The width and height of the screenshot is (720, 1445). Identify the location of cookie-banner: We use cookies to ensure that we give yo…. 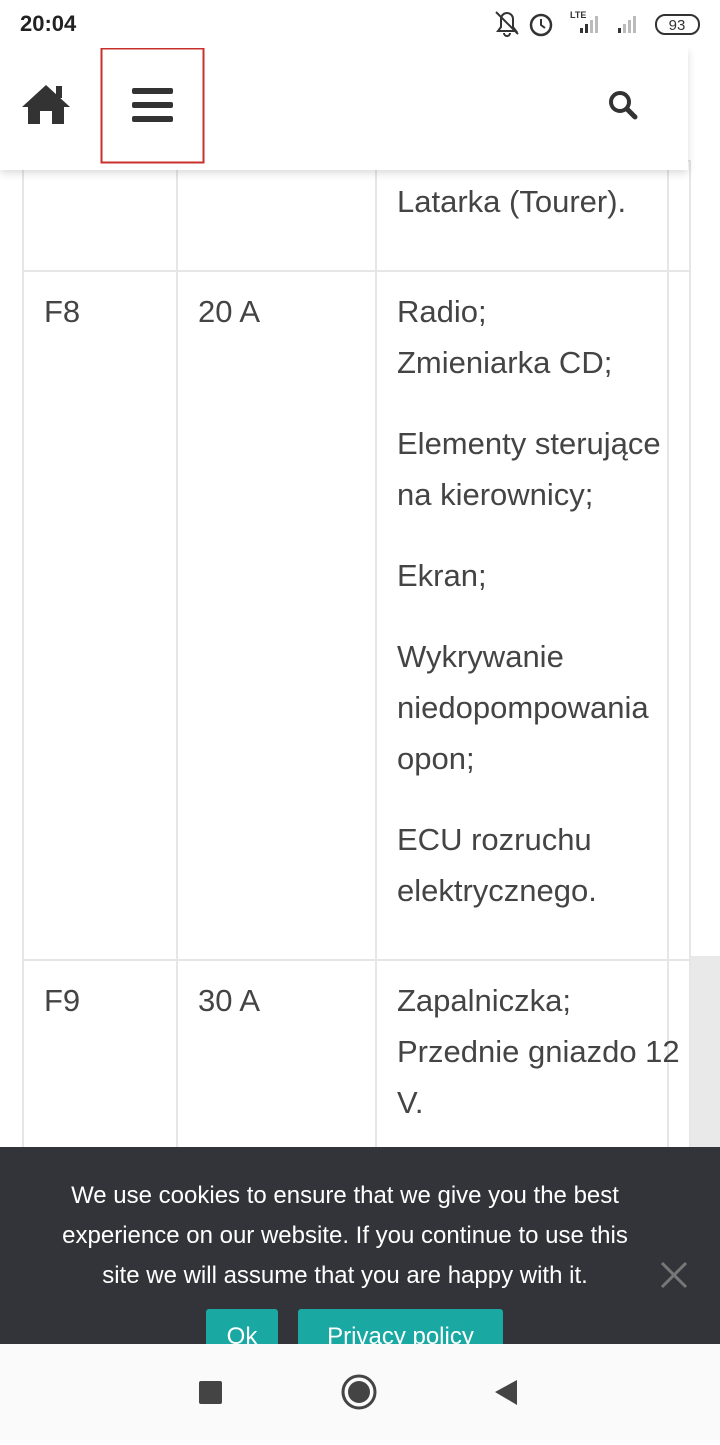
(360, 1245).